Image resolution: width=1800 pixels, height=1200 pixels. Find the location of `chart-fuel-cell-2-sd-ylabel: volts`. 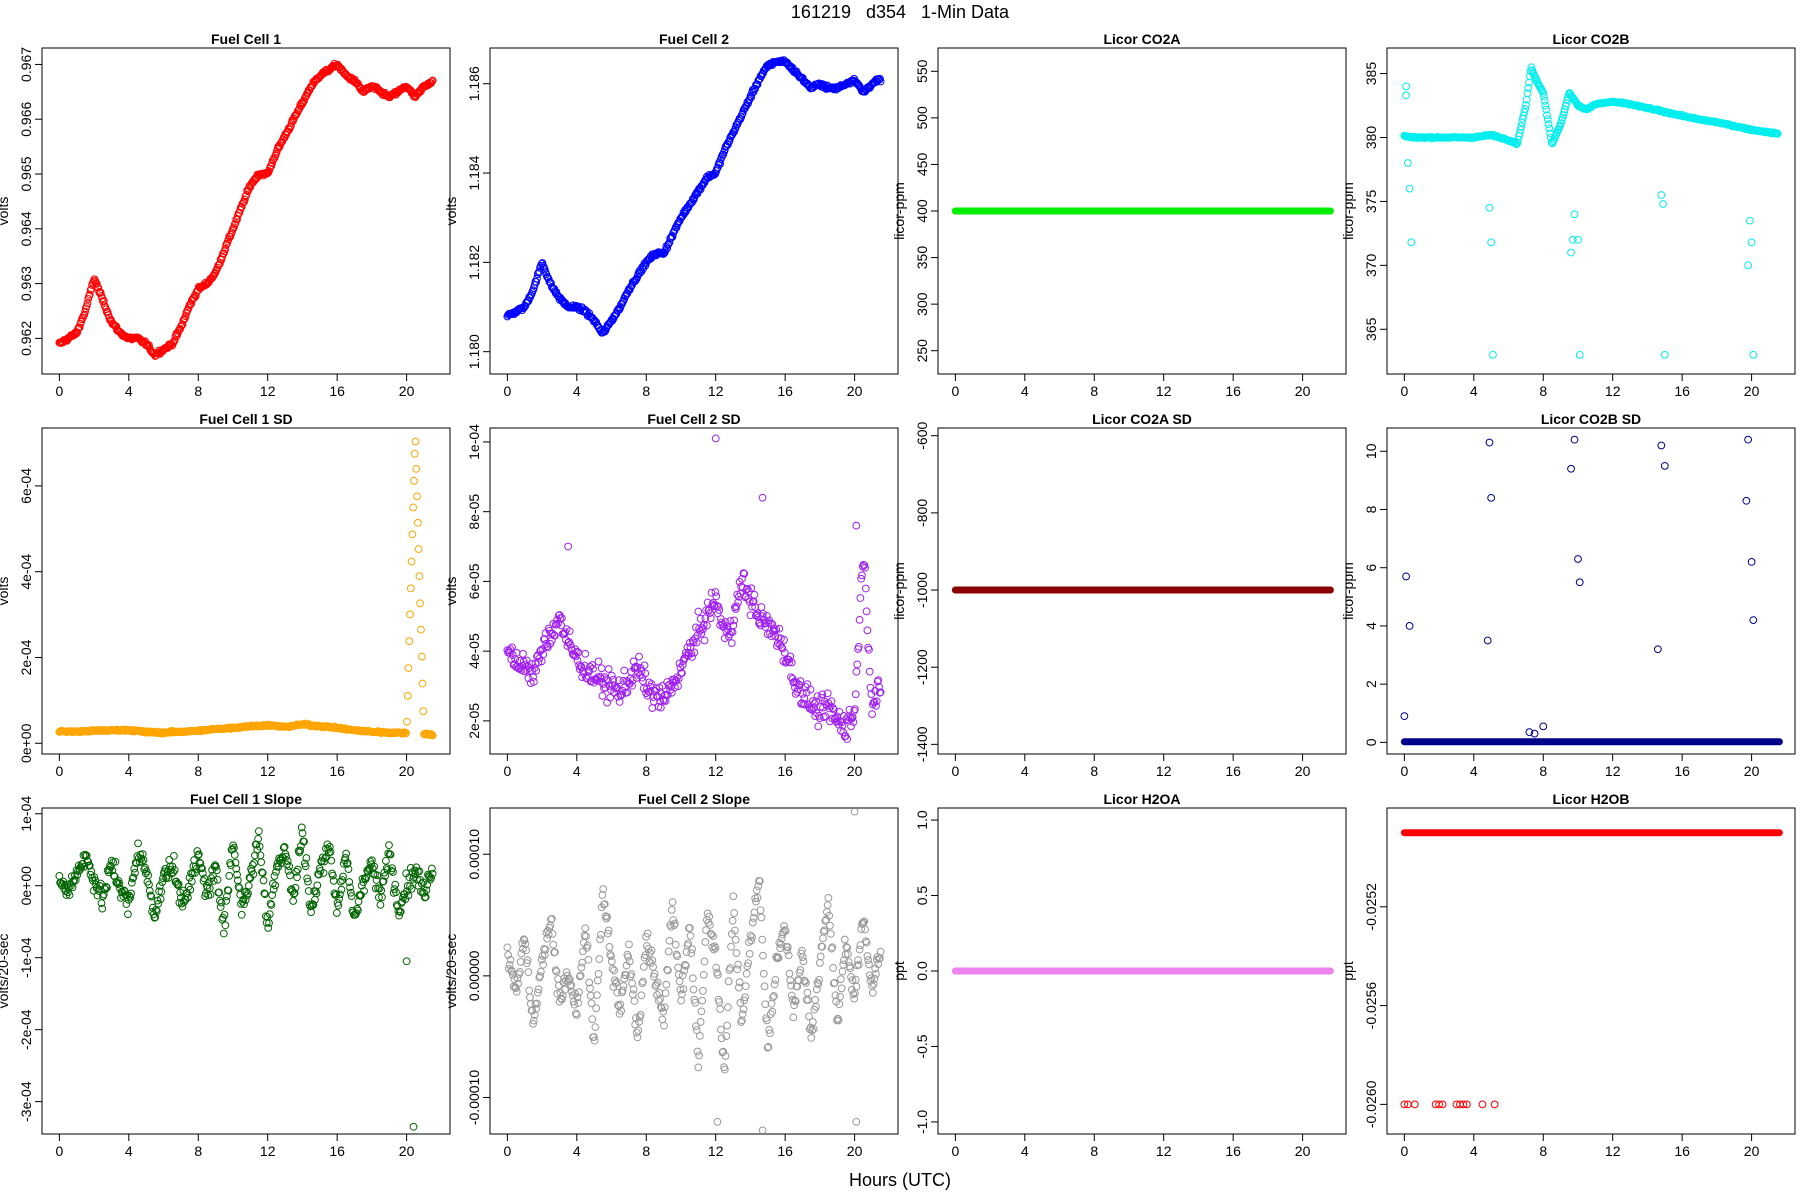

chart-fuel-cell-2-sd-ylabel: volts is located at coordinates (451, 591).